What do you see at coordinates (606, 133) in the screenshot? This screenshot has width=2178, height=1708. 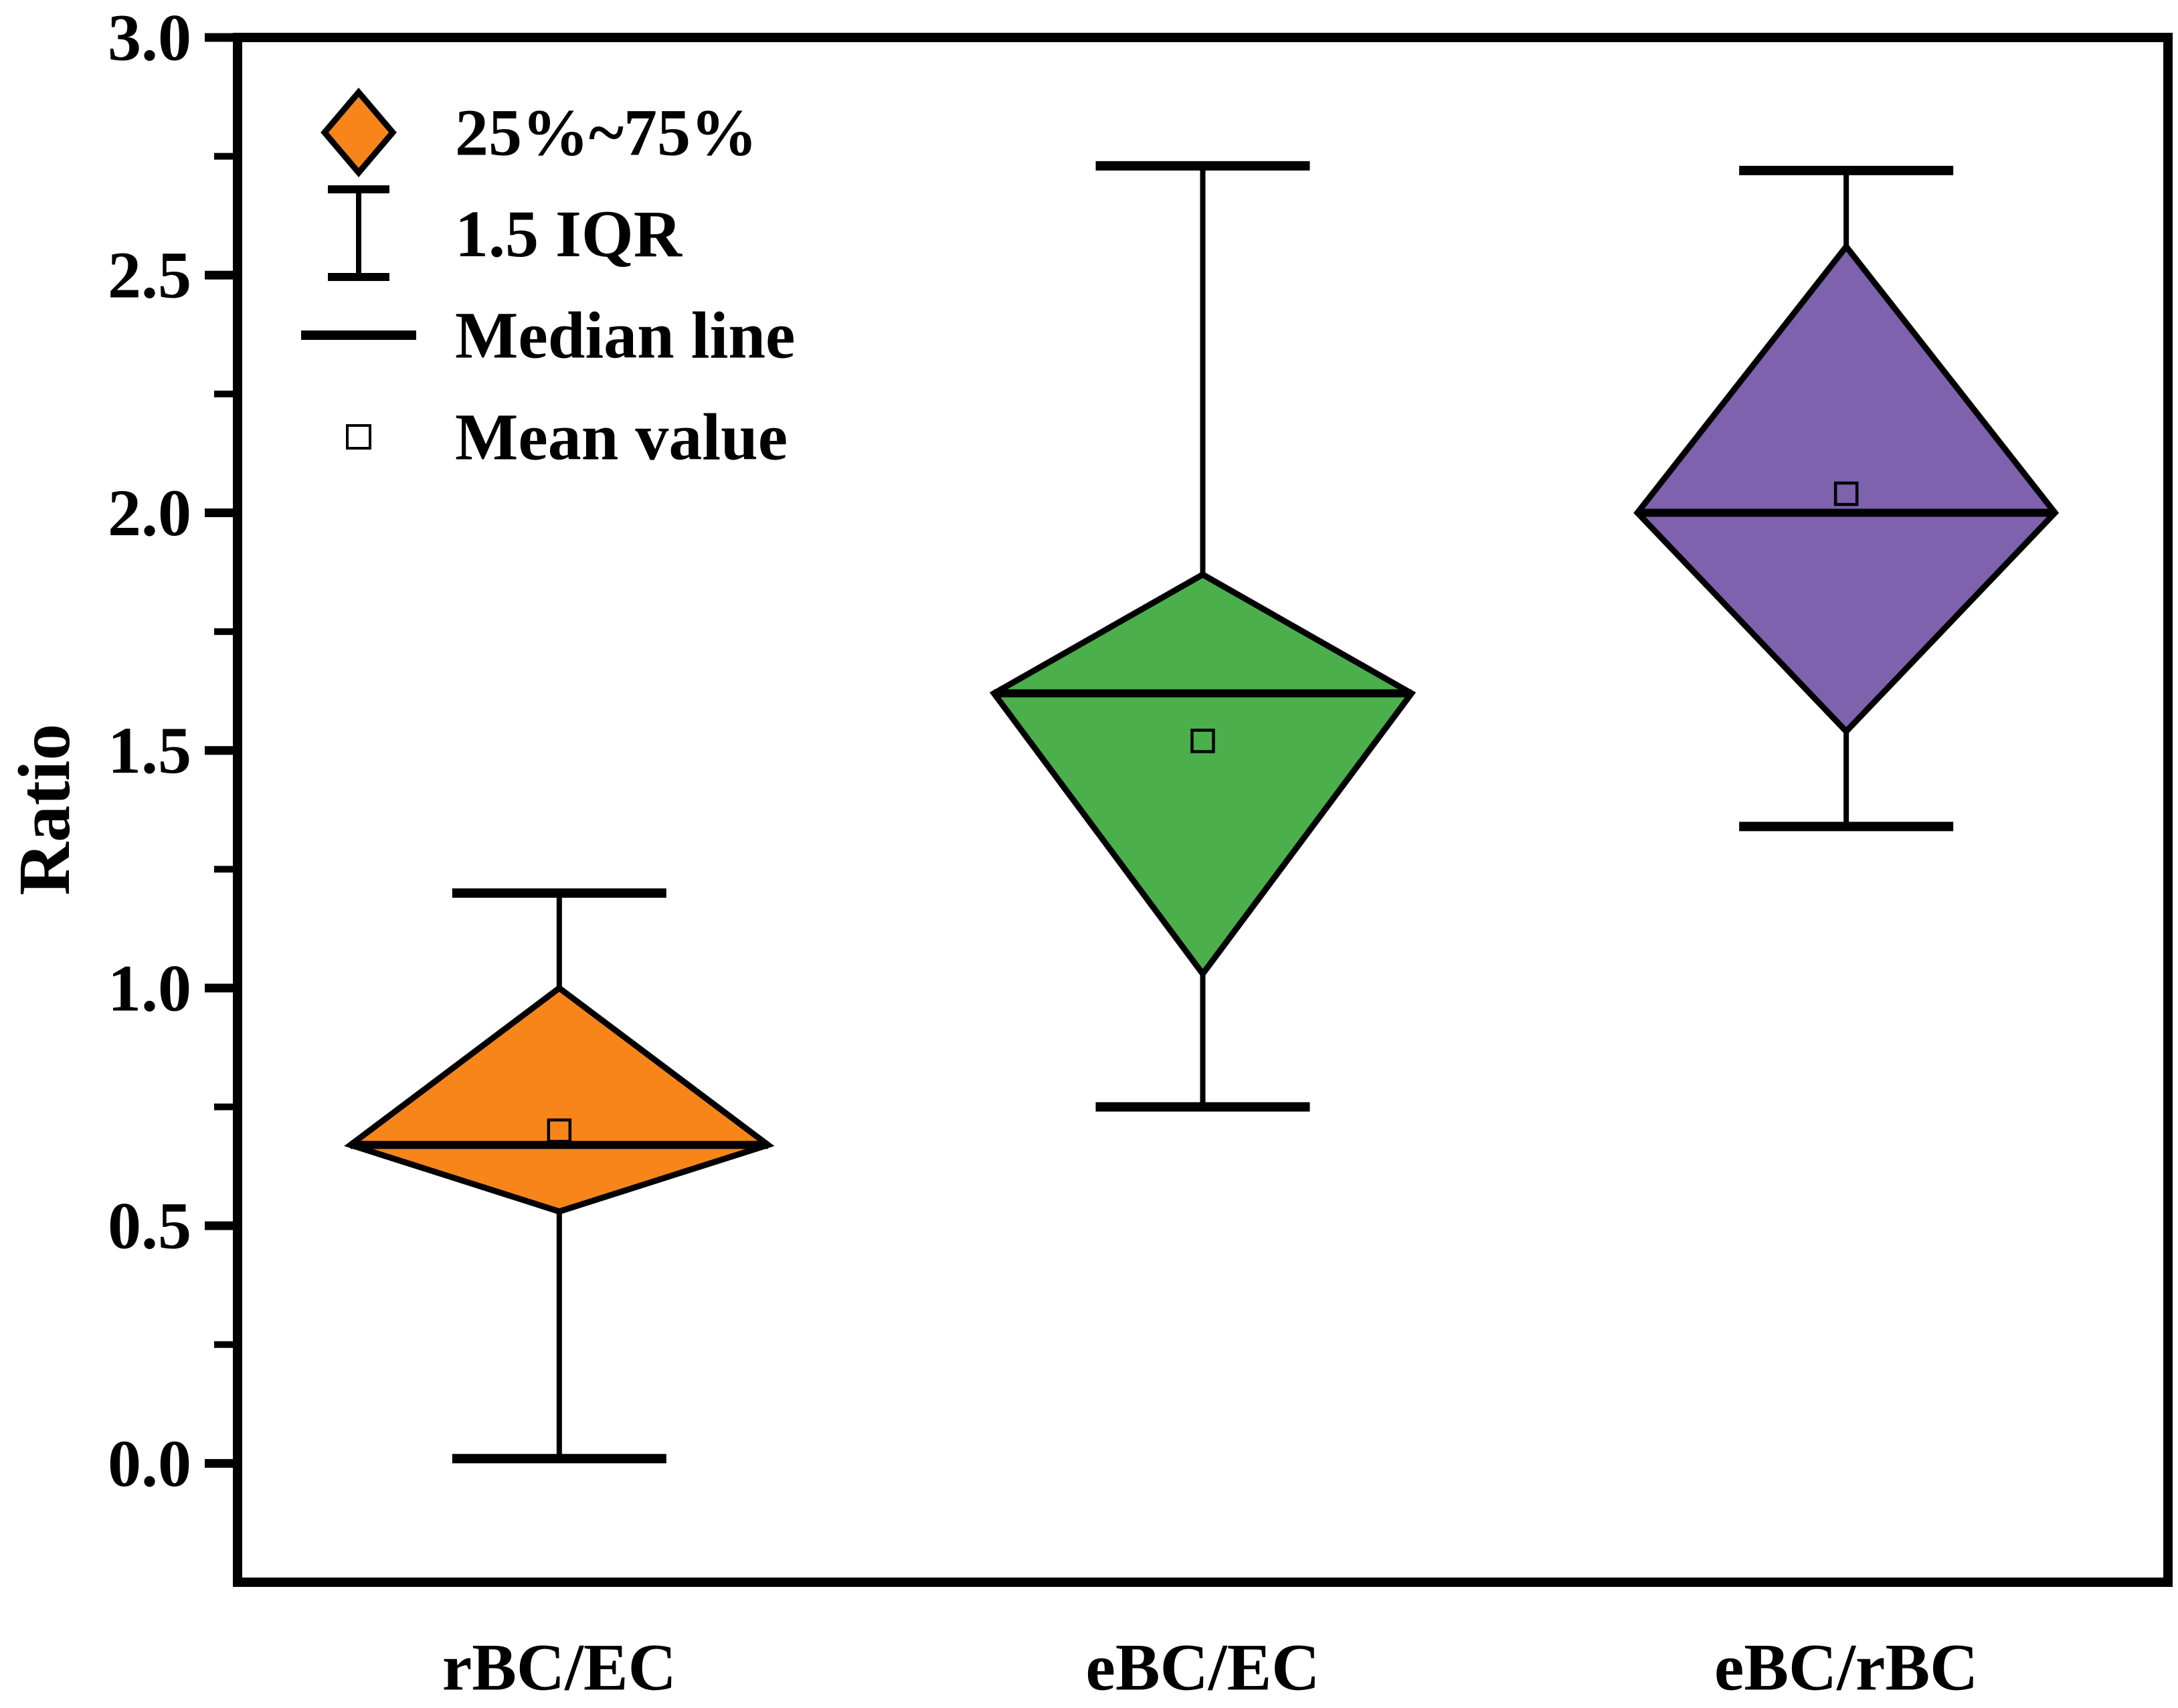 I see `legend-label: 25%~75%` at bounding box center [606, 133].